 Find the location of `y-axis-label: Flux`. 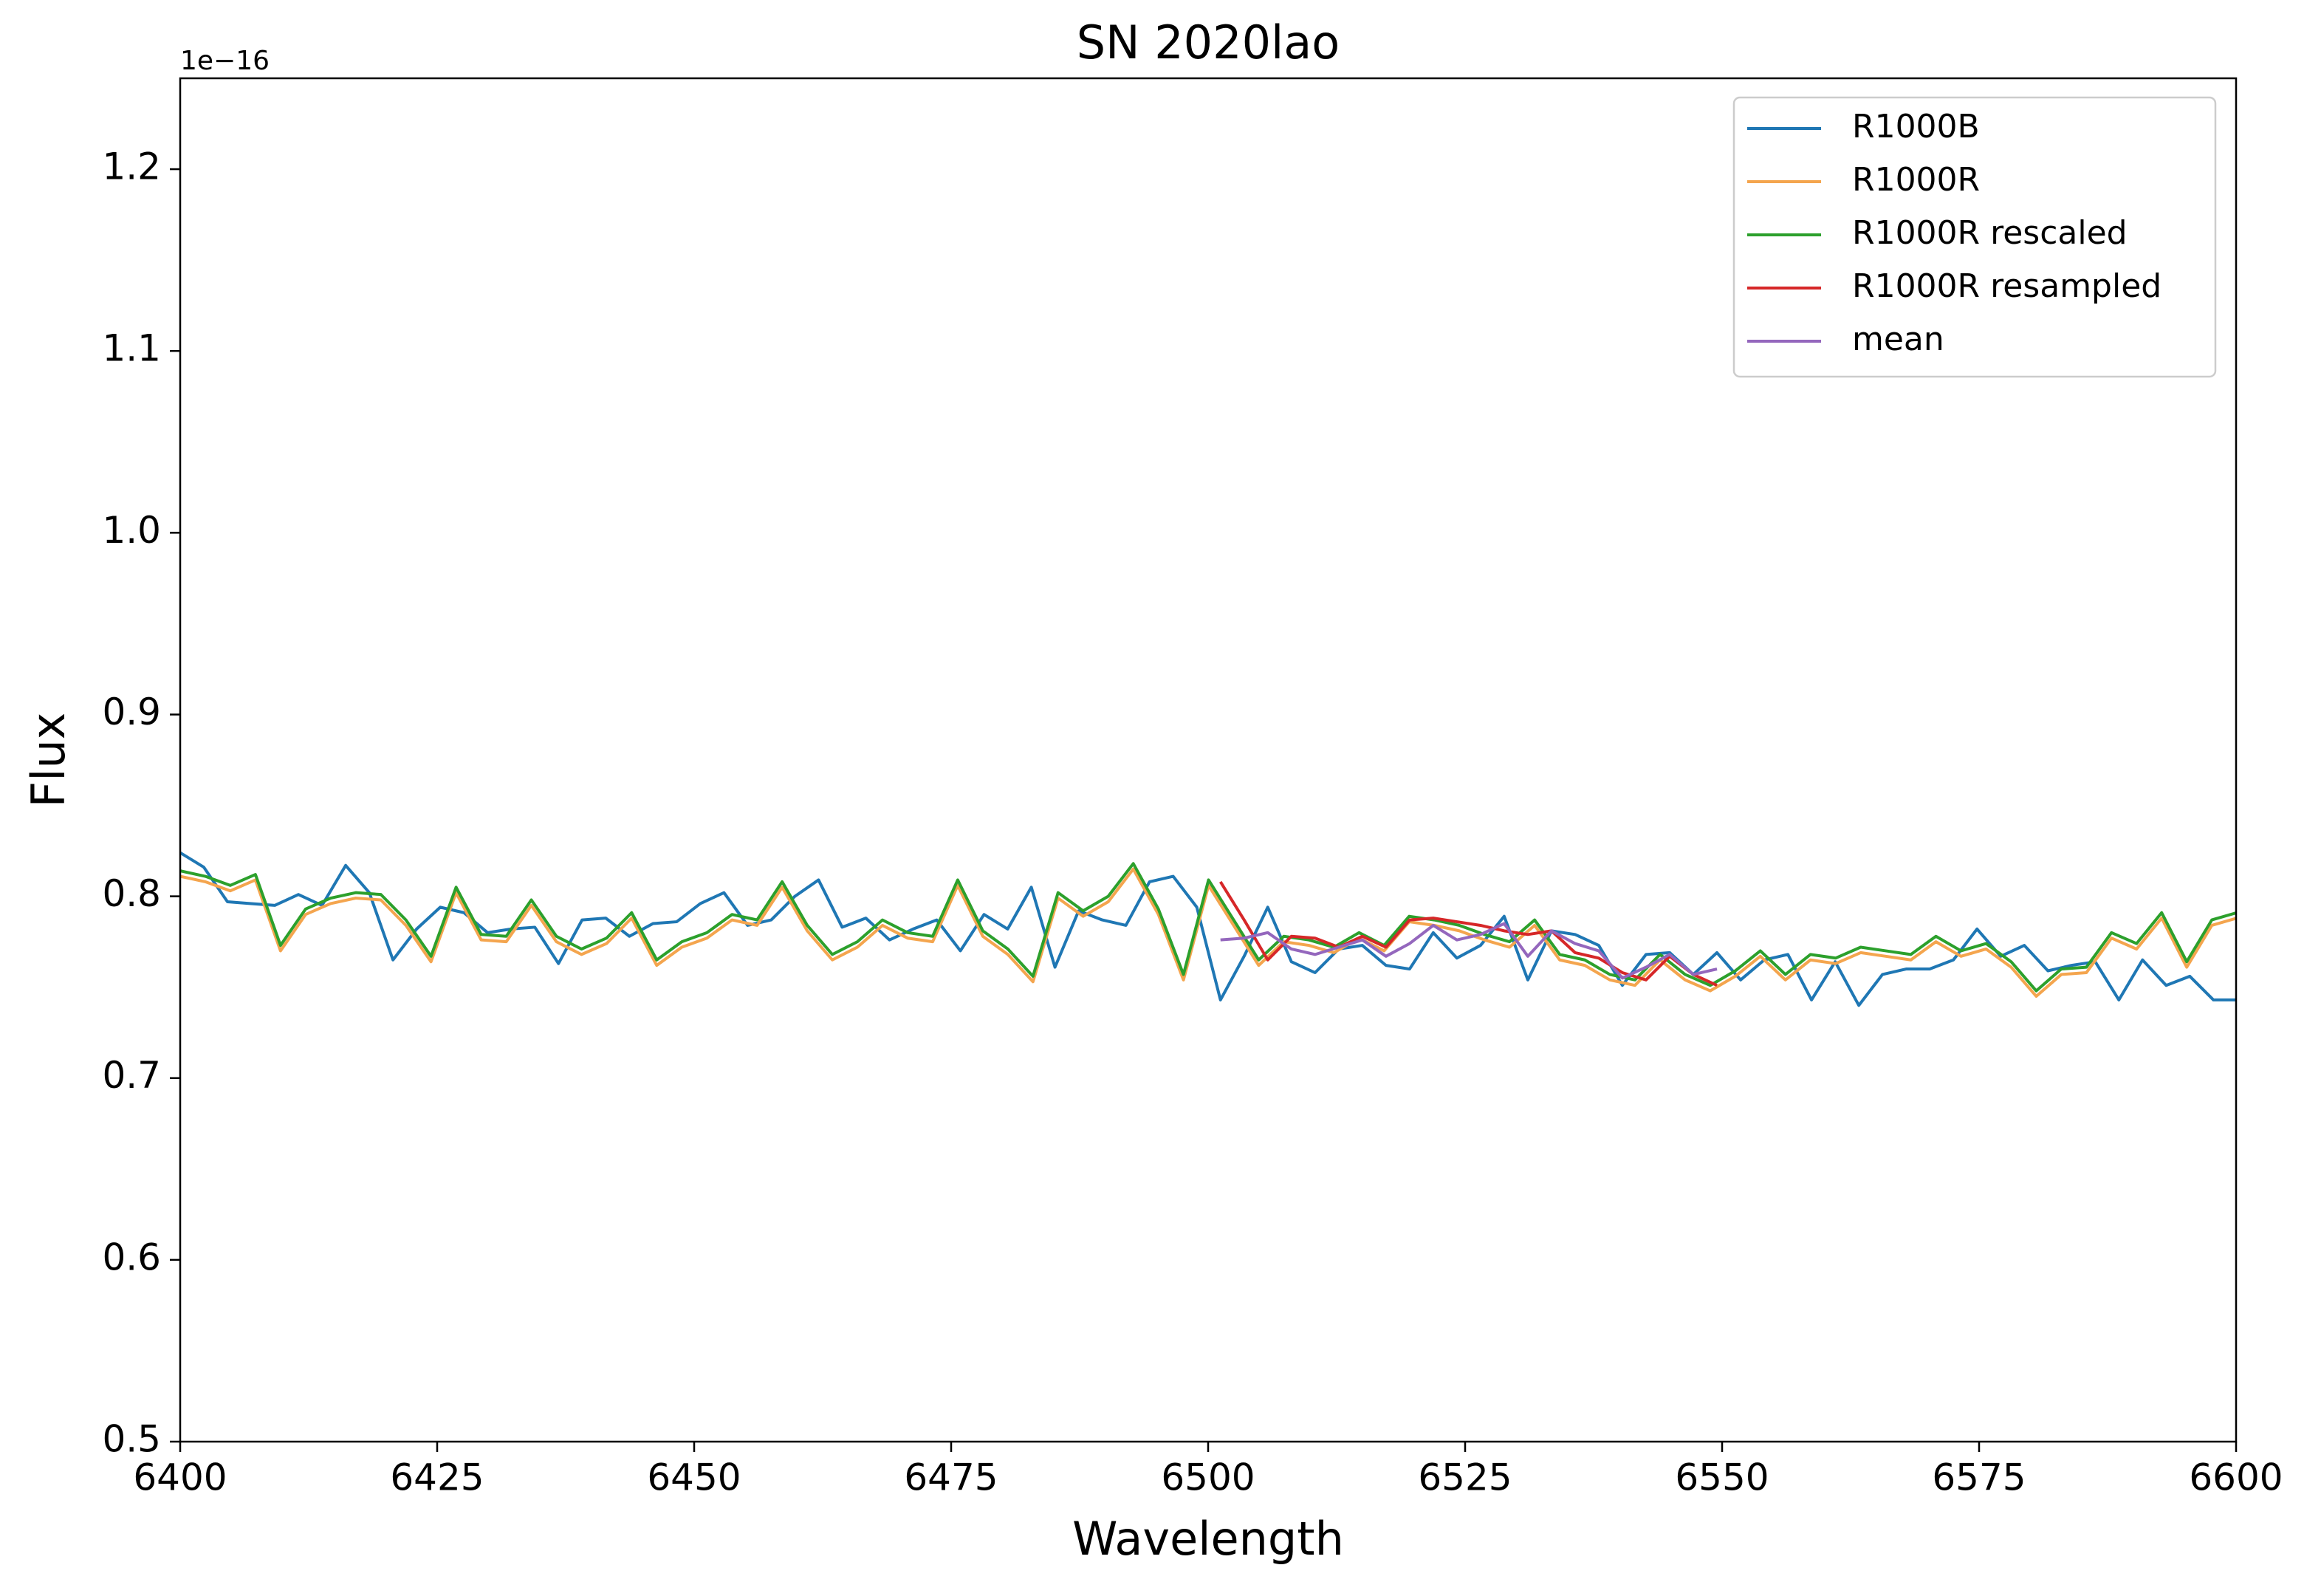

y-axis-label: Flux is located at coordinates (48, 760).